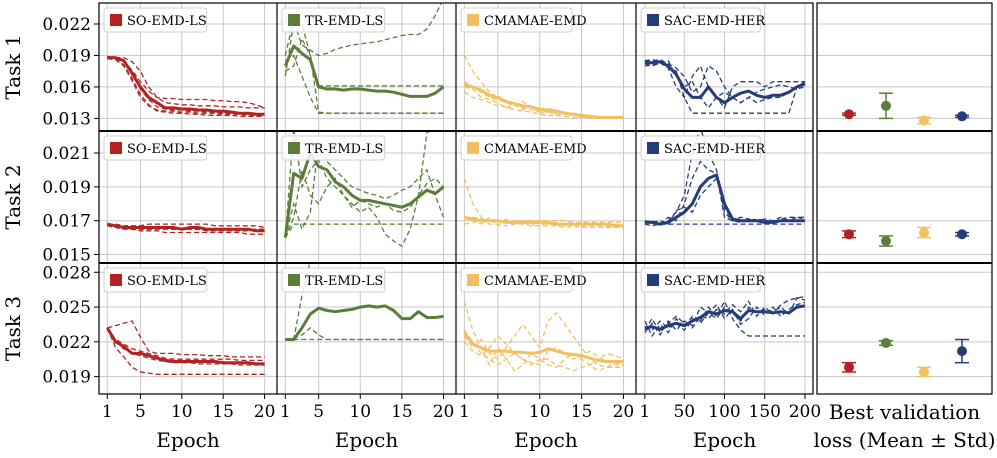 Image resolution: width=997 pixels, height=458 pixels. I want to click on panel-task-3-cmamae-emd: CMAMAE-EMD, so click(546, 328).